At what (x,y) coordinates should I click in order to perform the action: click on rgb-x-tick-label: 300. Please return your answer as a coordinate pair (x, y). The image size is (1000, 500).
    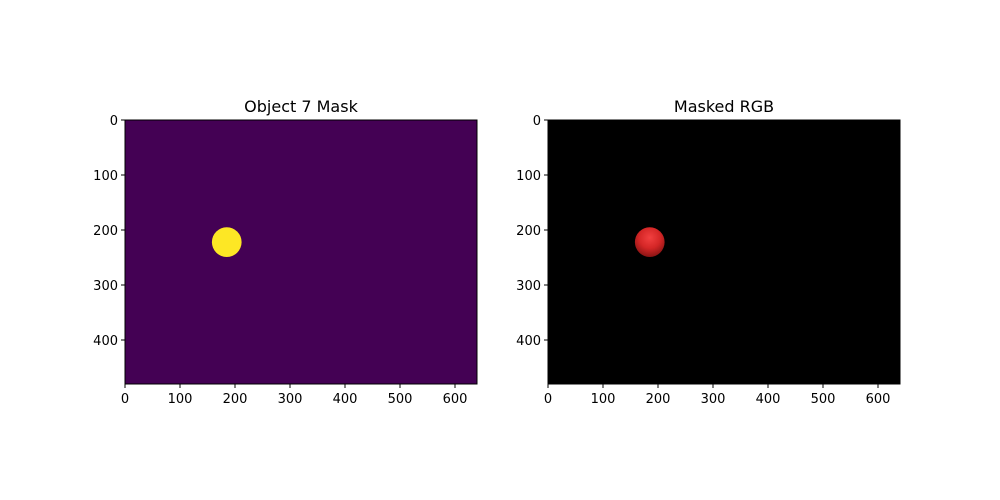
    Looking at the image, I should click on (713, 399).